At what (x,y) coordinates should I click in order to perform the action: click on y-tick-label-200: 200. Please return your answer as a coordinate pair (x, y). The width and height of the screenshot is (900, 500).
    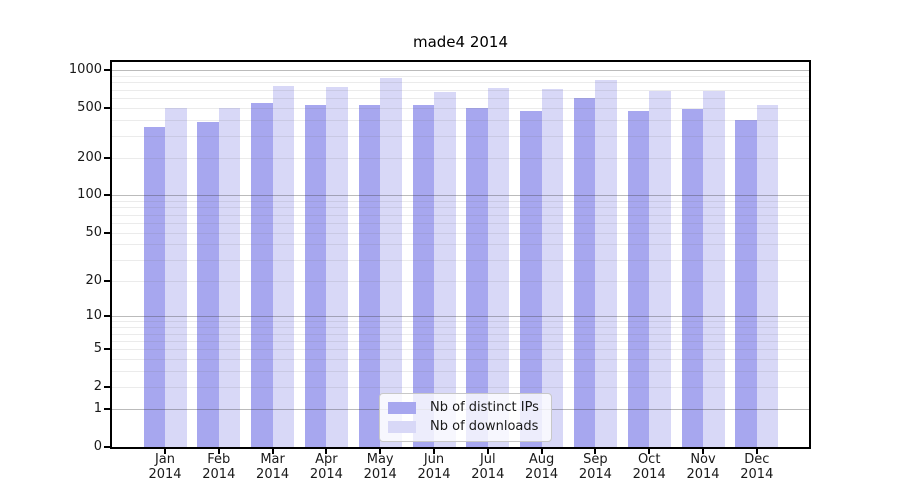
    Looking at the image, I should click on (89, 157).